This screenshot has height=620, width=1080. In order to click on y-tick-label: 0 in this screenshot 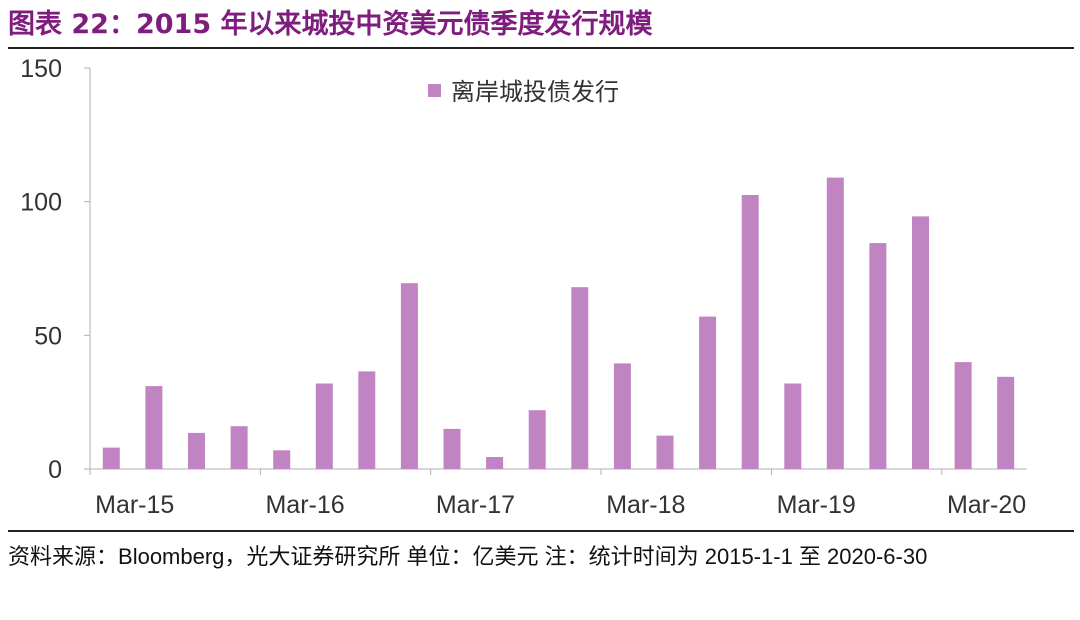, I will do `click(55, 470)`.